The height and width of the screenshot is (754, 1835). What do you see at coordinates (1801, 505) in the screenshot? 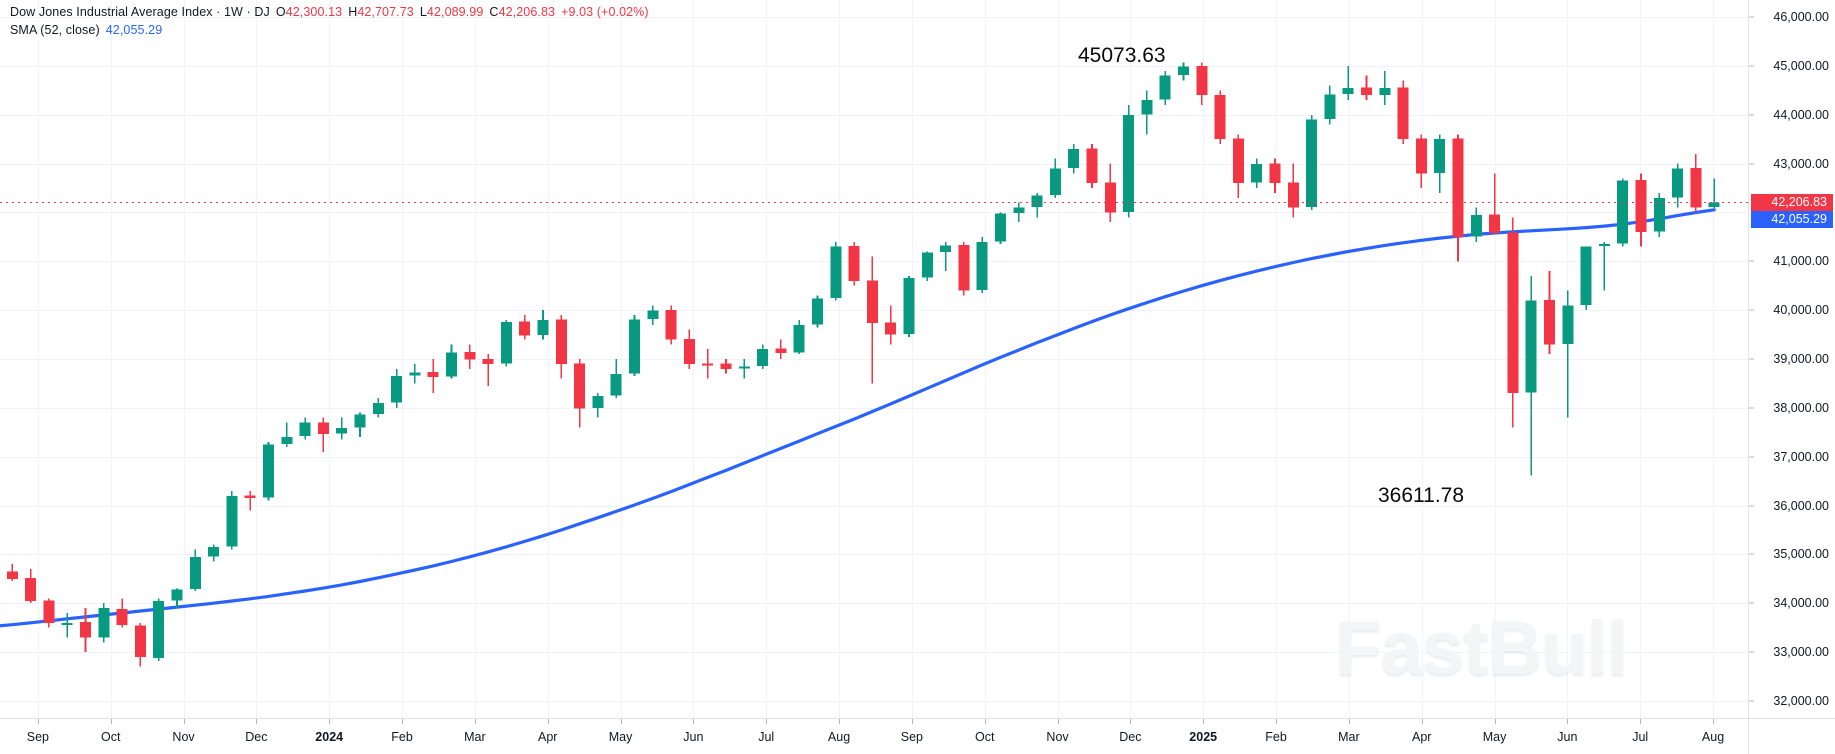
I see `price-tick-label: 36,000.00` at bounding box center [1801, 505].